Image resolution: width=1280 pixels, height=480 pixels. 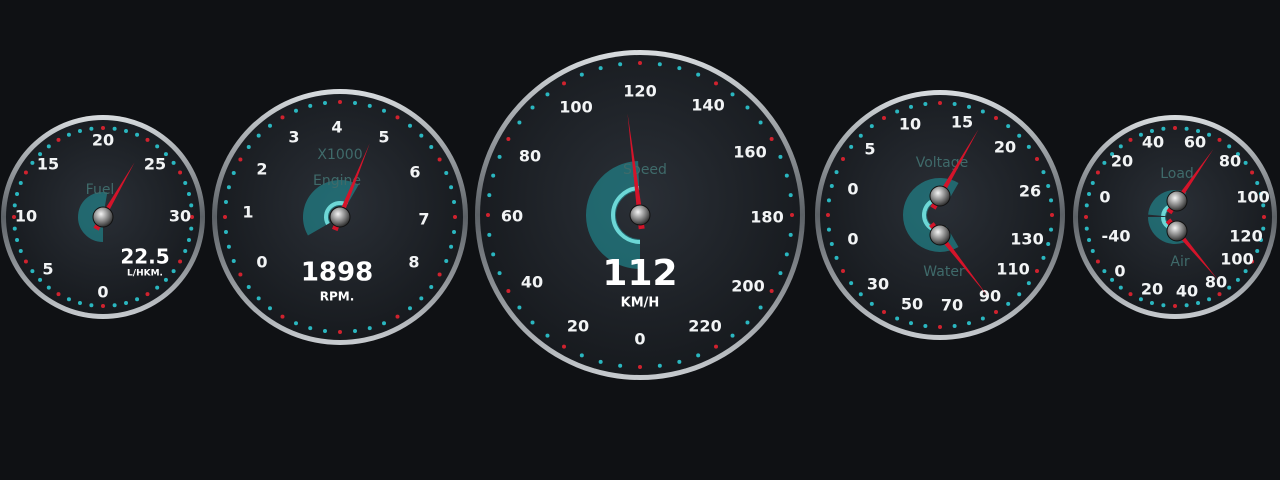 I want to click on tick-label: 8, so click(x=413, y=262).